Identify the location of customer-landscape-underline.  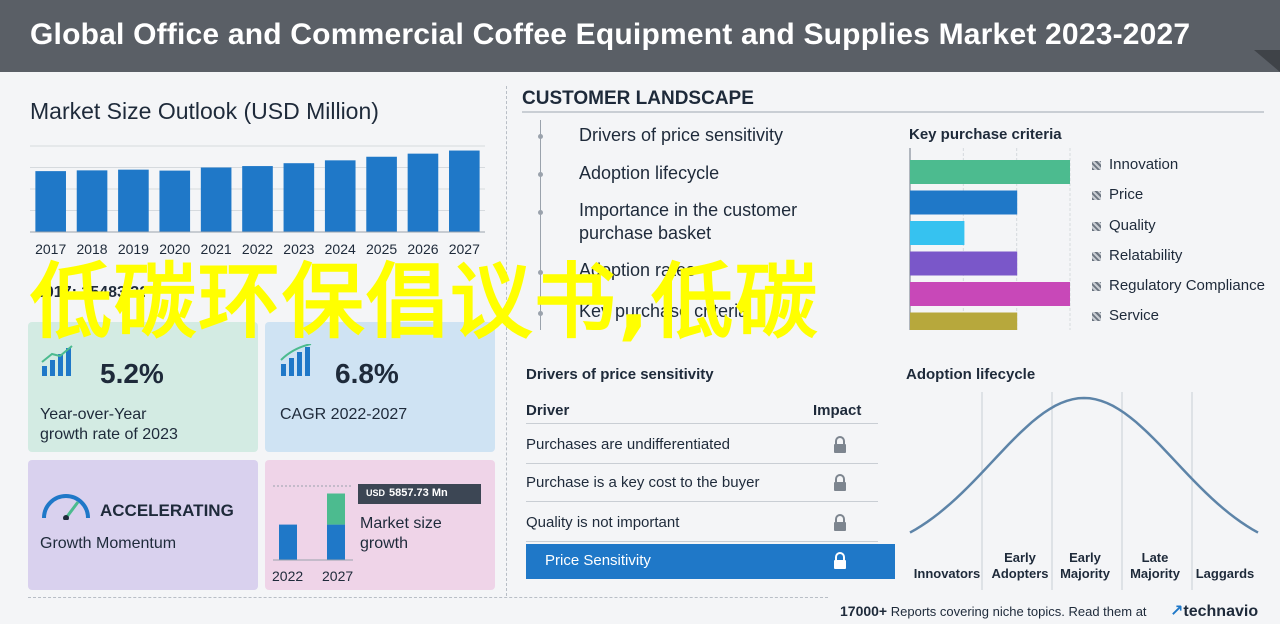
(893, 112).